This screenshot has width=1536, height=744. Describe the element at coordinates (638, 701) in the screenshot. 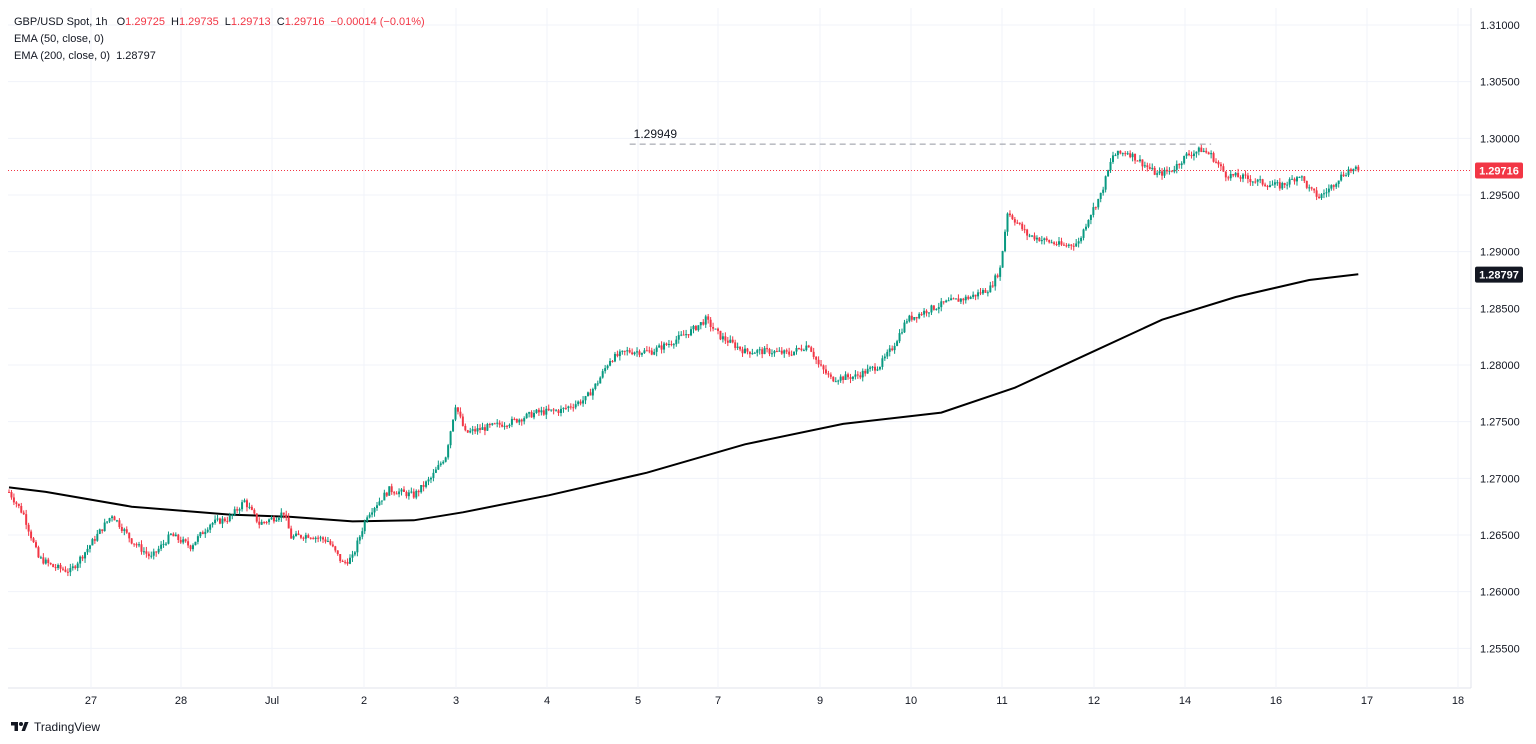

I see `x-tick-label: 5` at that location.